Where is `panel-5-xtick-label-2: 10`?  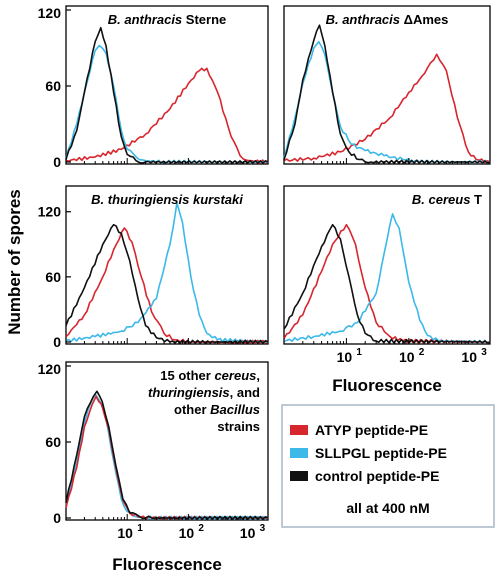
panel-5-xtick-label-2: 10 is located at coordinates (187, 533).